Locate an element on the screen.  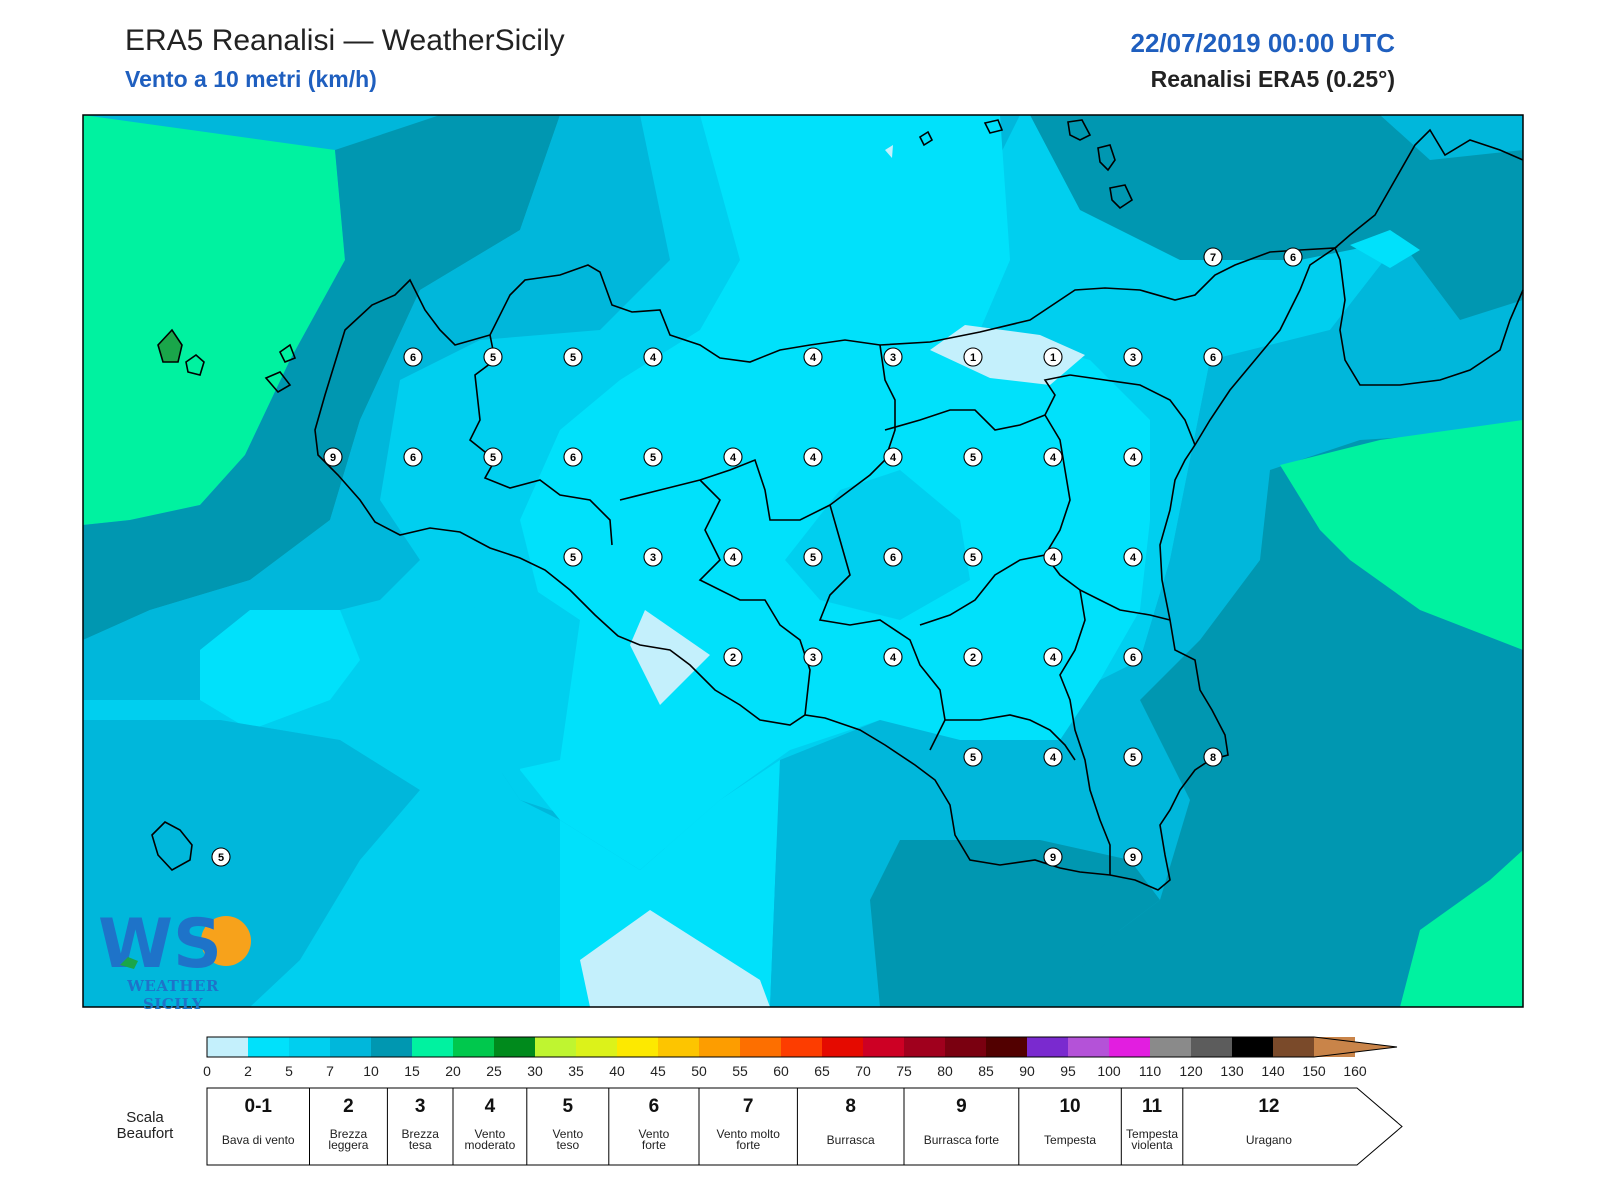
beaufort-number: 11 is located at coordinates (1152, 1106).